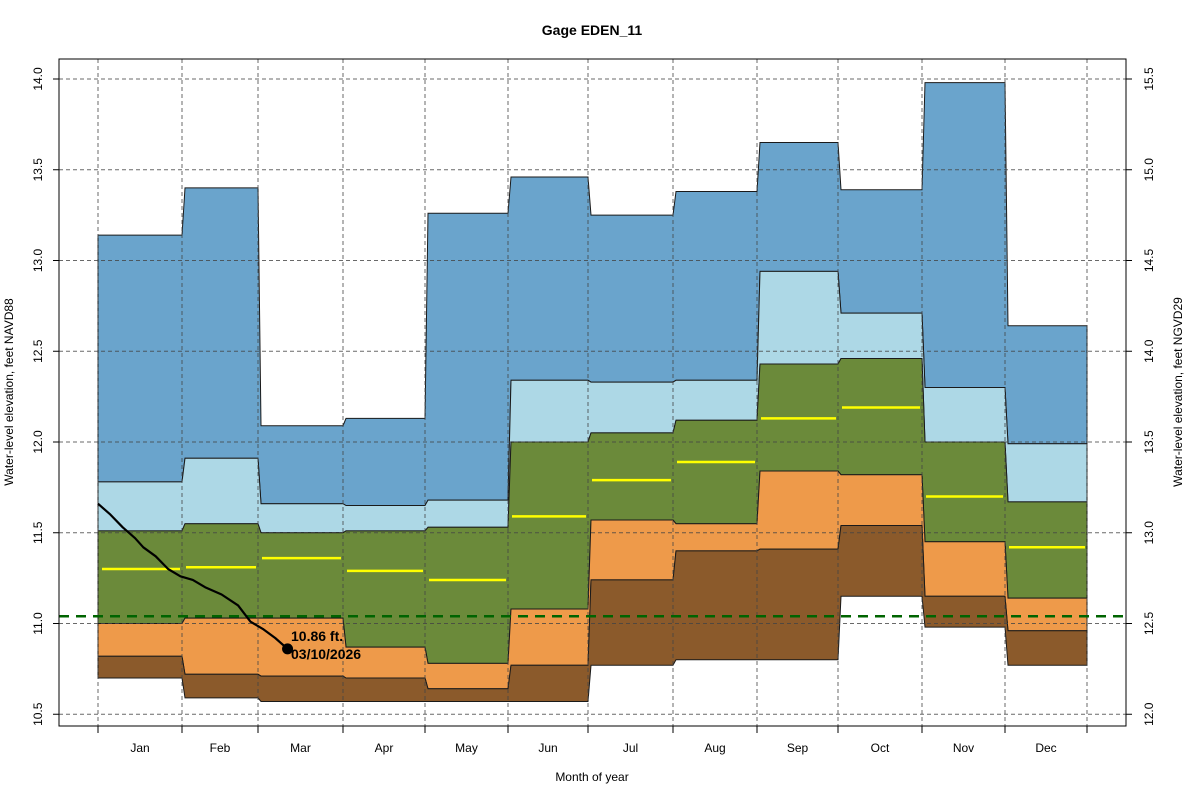 The height and width of the screenshot is (800, 1200). Describe the element at coordinates (880, 748) in the screenshot. I see `x-tick-label-oct: Oct` at that location.